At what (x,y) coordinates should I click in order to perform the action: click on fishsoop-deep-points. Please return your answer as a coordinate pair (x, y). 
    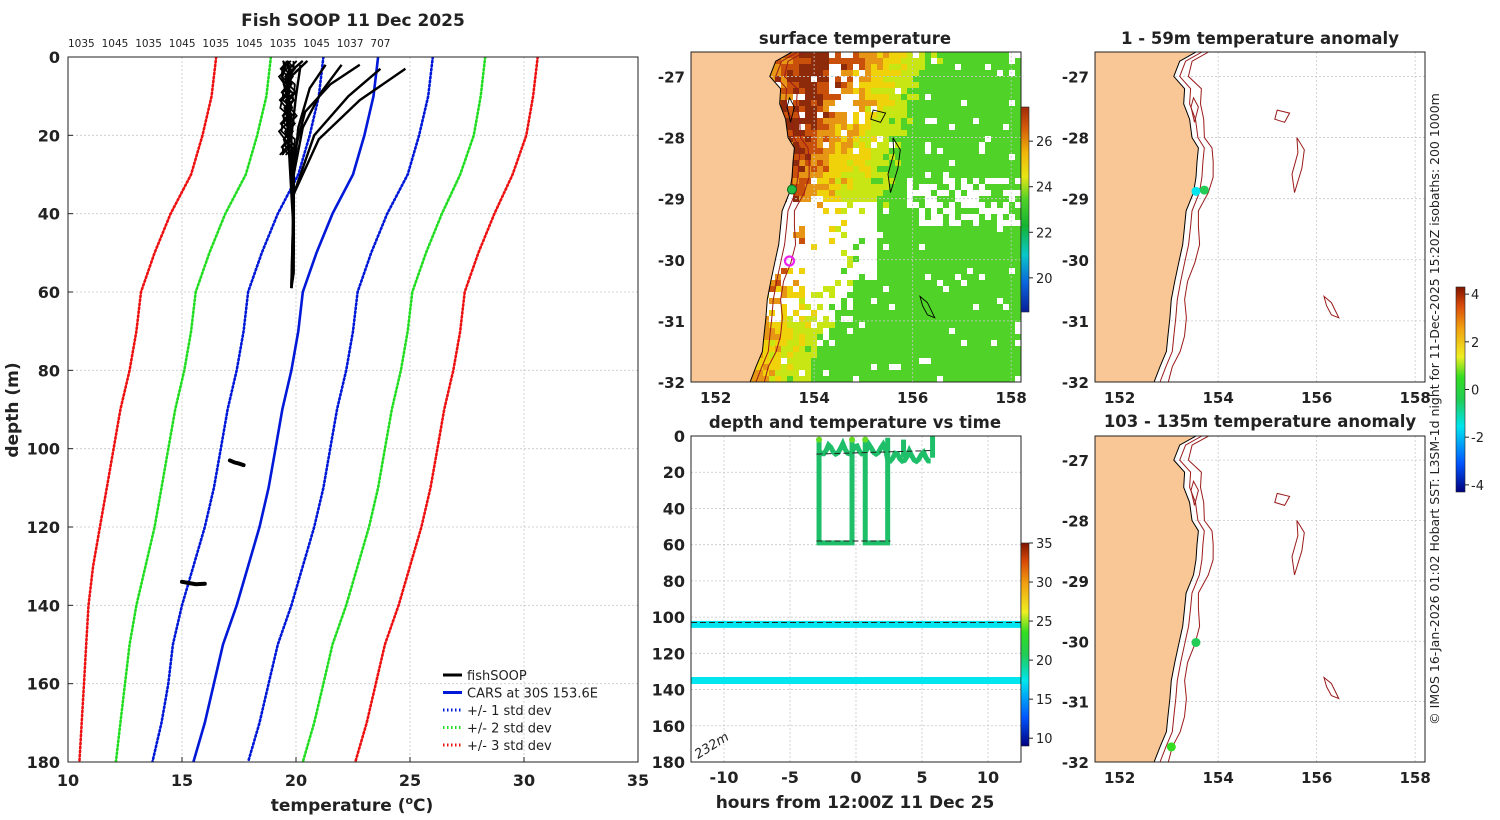
    Looking at the image, I should click on (213, 522).